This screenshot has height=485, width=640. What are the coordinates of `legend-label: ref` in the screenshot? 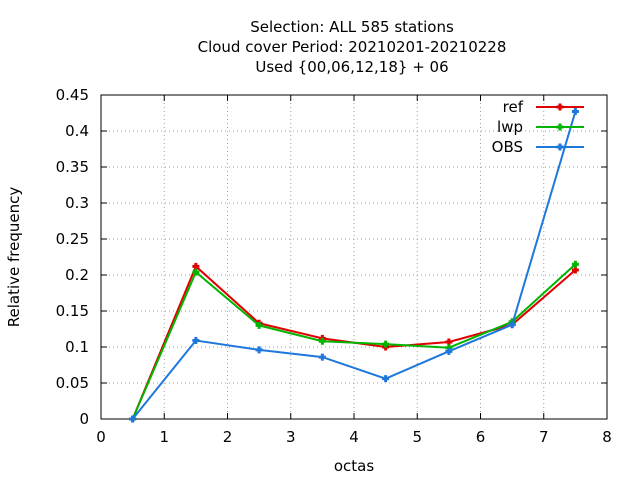 It's located at (513, 107).